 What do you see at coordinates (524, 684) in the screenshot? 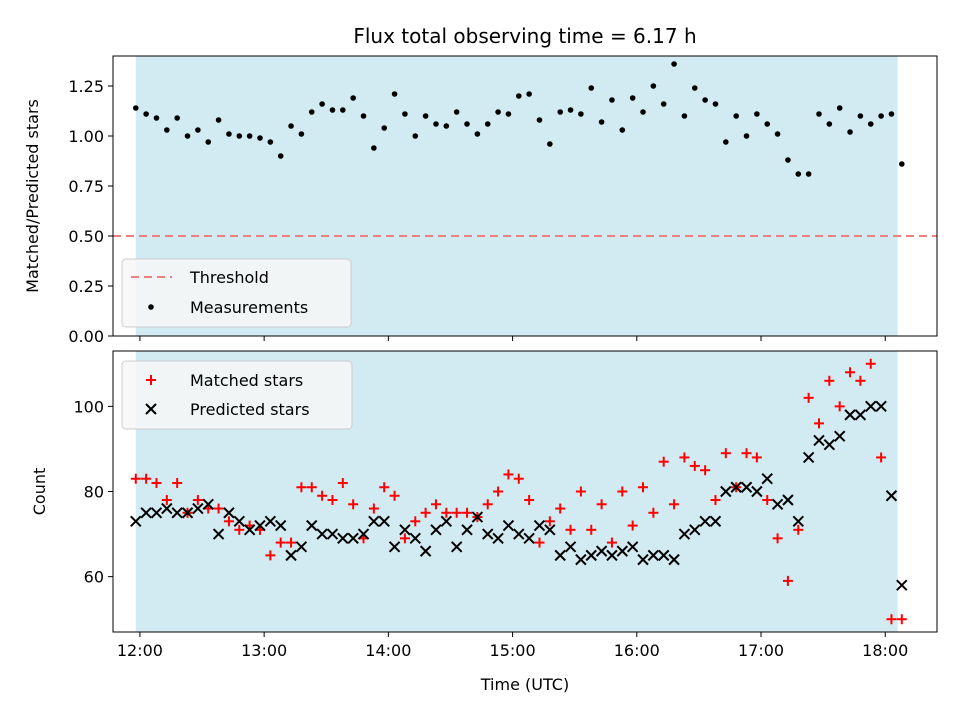
I see `x-axis-label: Time (UTC)` at bounding box center [524, 684].